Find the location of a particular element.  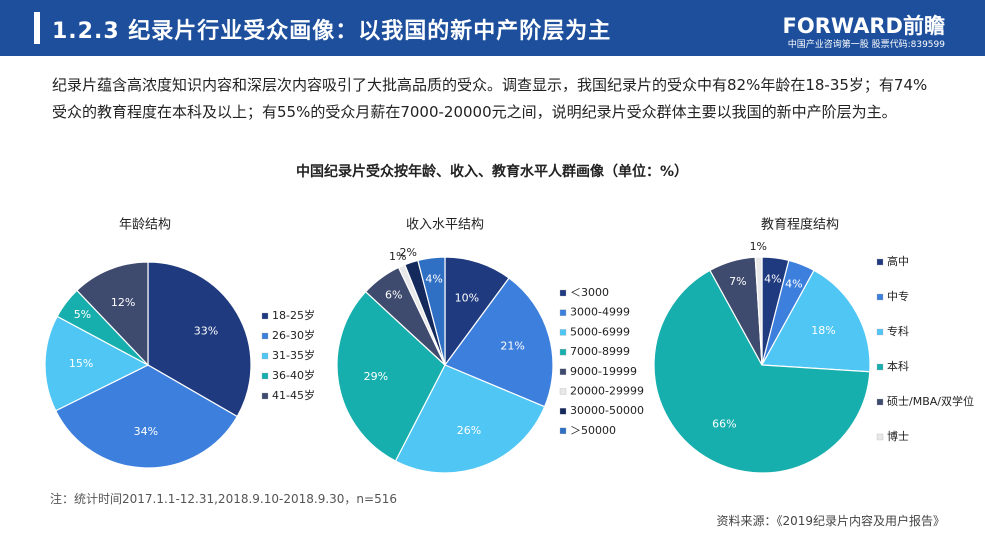

logo: FORWARD前瞻 is located at coordinates (863, 26).